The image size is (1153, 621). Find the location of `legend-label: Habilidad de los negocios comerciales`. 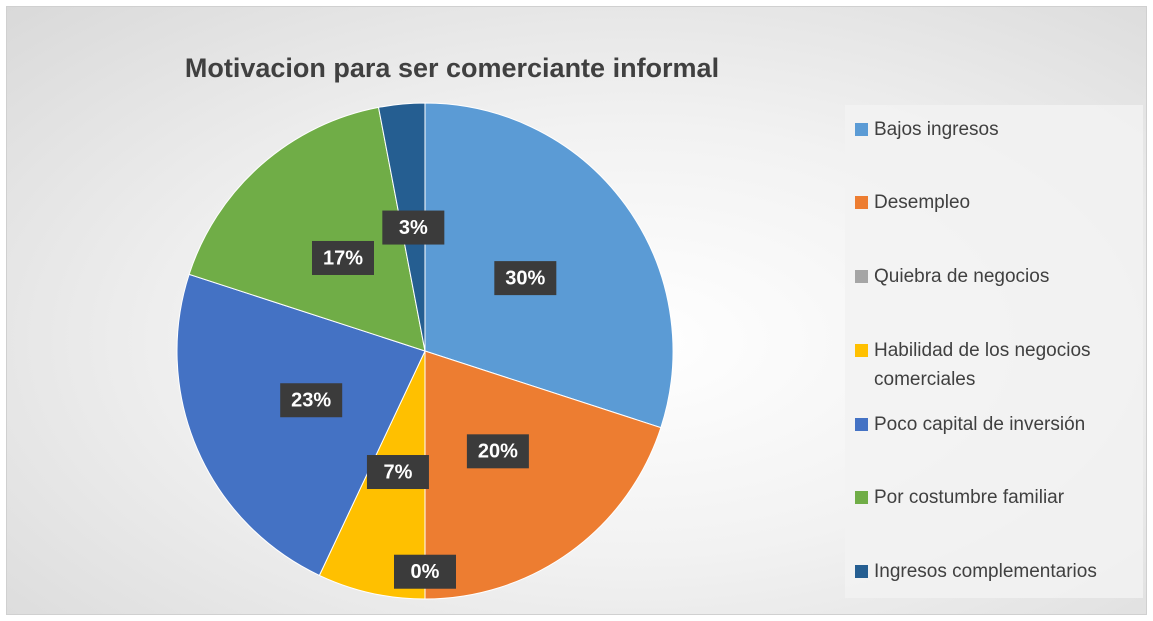

legend-label: Habilidad de los negocios comerciales is located at coordinates (982, 365).